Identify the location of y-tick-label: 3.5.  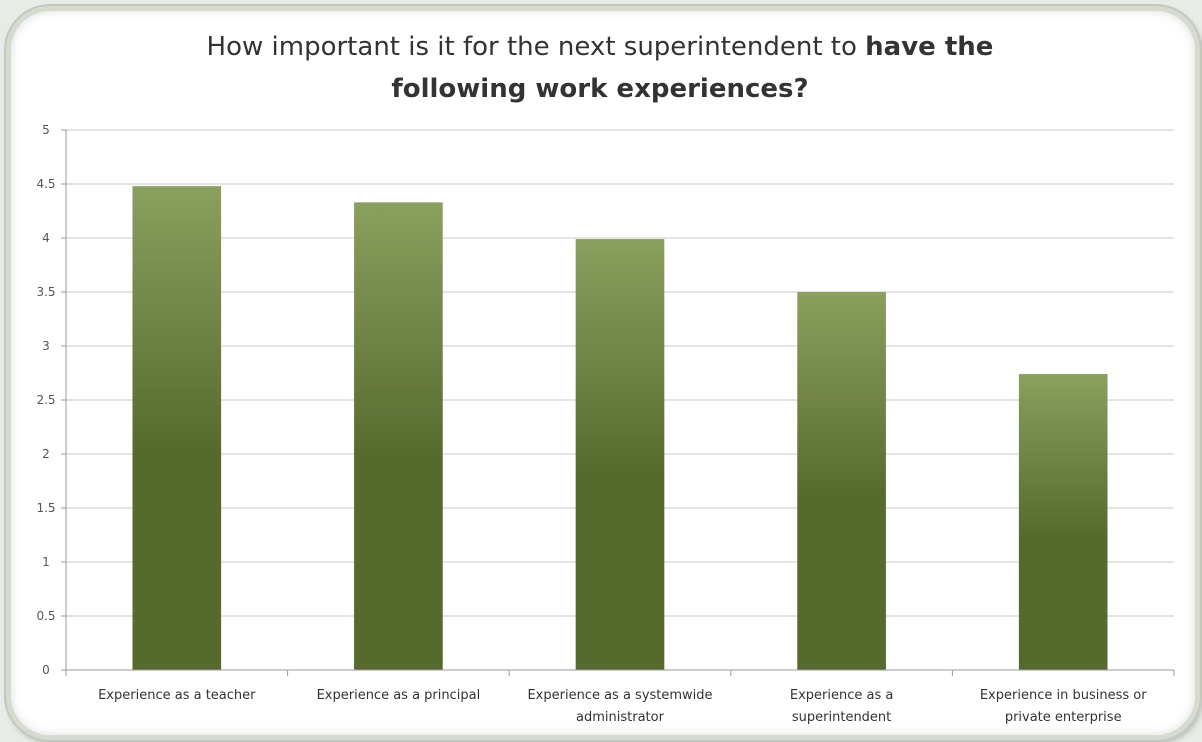
(45, 292).